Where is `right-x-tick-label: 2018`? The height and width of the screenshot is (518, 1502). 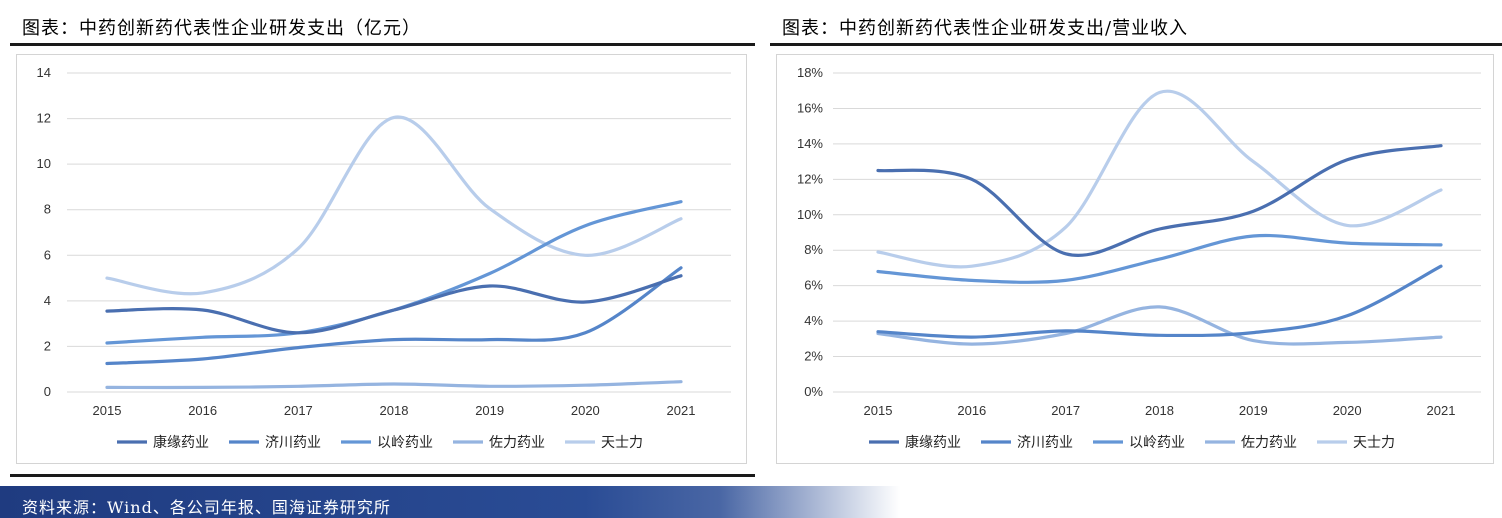
right-x-tick-label: 2018 is located at coordinates (1159, 410).